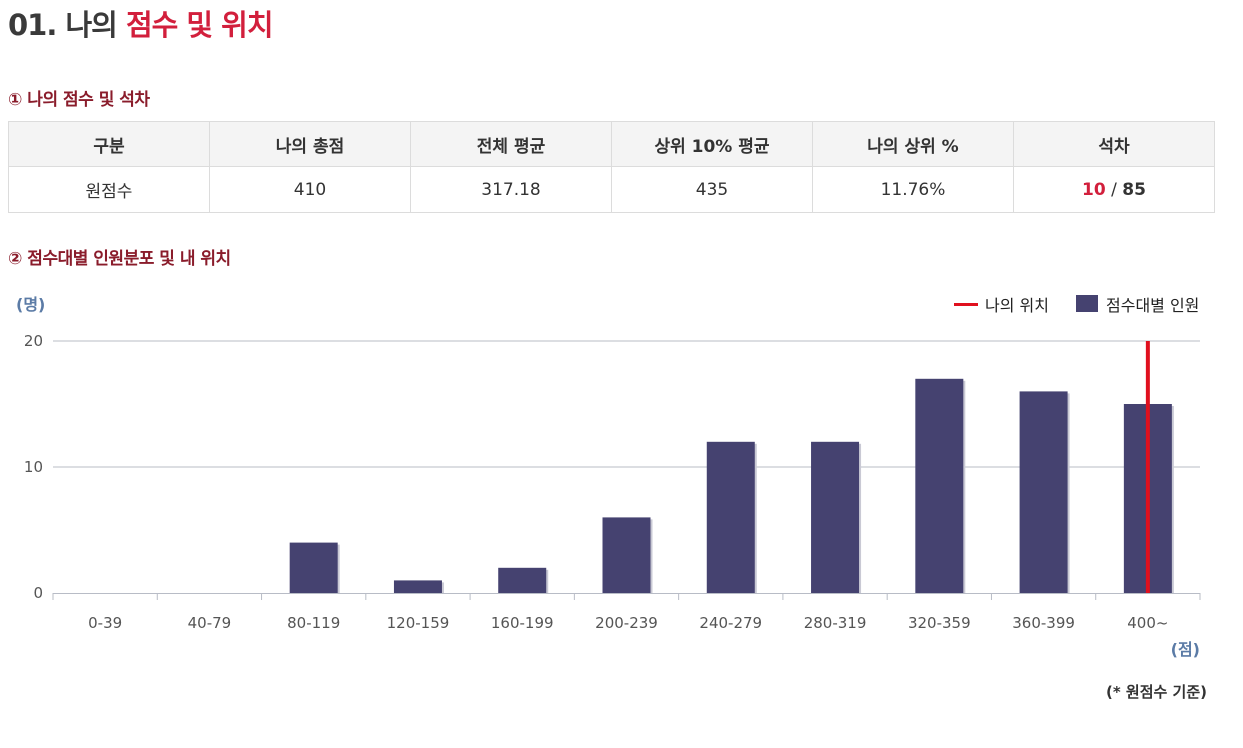  Describe the element at coordinates (33, 341) in the screenshot. I see `y-tick-label: 20` at that location.